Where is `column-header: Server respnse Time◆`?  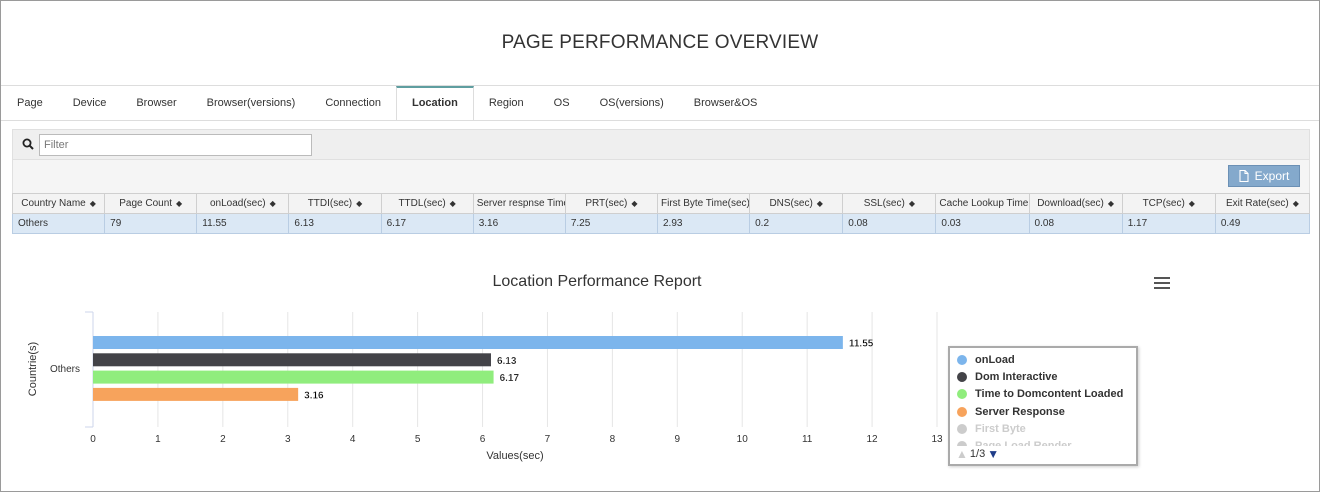 column-header: Server respnse Time◆ is located at coordinates (519, 203).